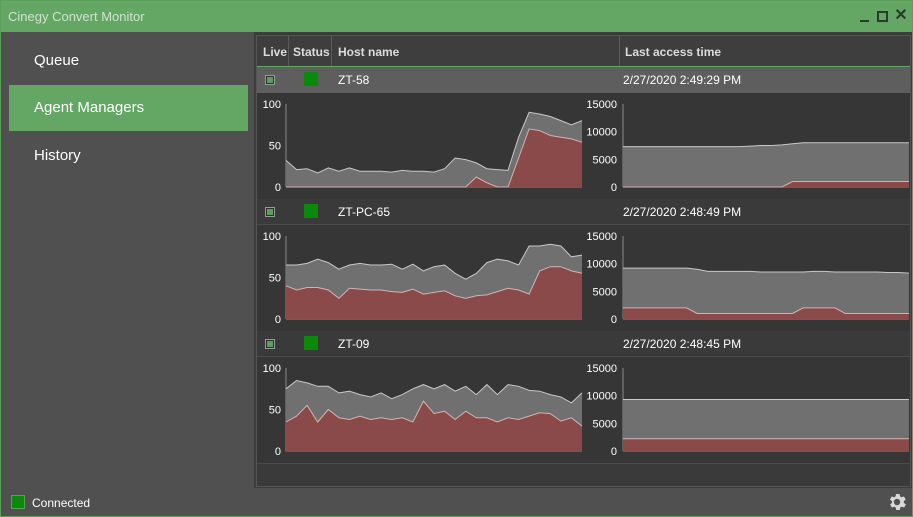 This screenshot has width=913, height=517. Describe the element at coordinates (901, 15) in the screenshot. I see `close-button: ✕` at that location.